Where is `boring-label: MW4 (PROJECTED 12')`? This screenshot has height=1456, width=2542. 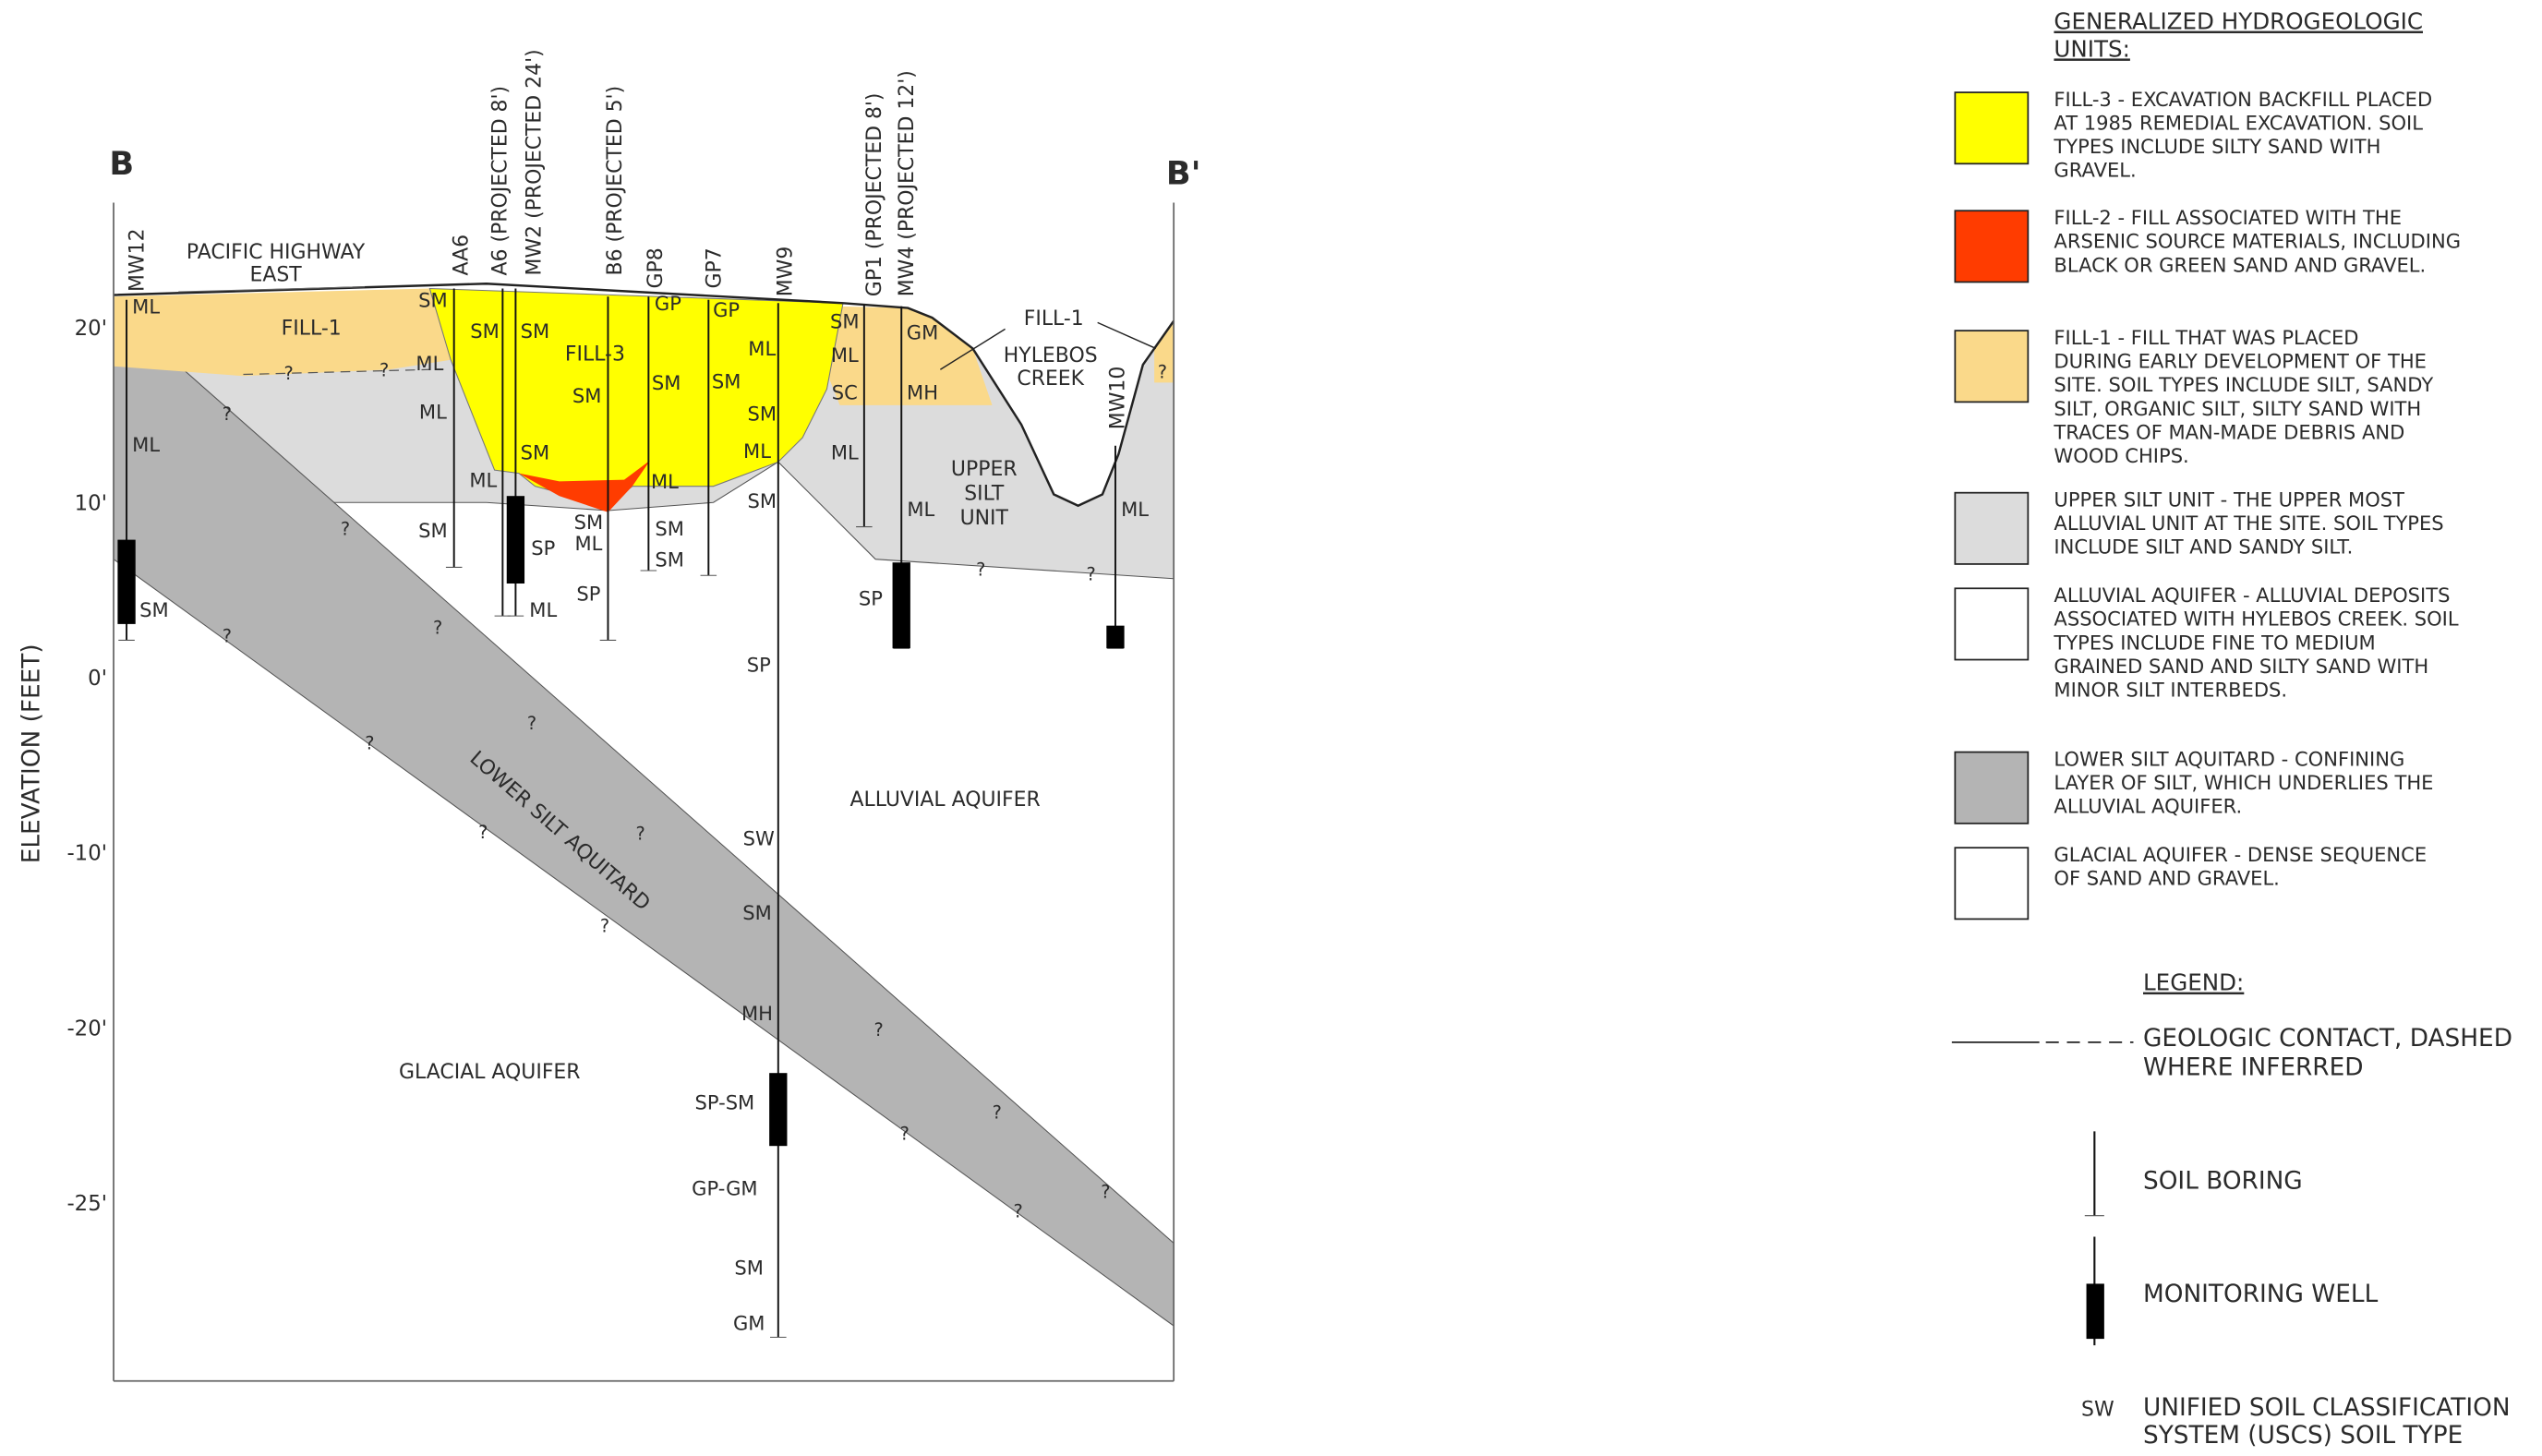 boring-label: MW4 (PROJECTED 12') is located at coordinates (908, 183).